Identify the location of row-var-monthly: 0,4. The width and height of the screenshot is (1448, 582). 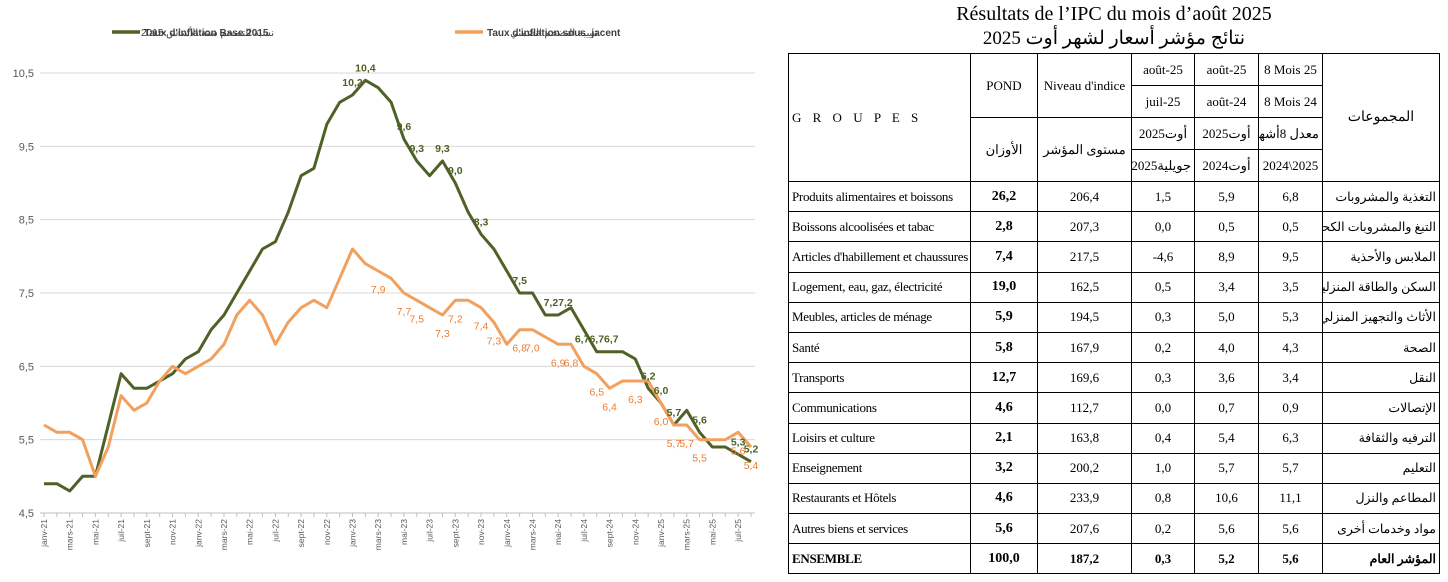
(1163, 438).